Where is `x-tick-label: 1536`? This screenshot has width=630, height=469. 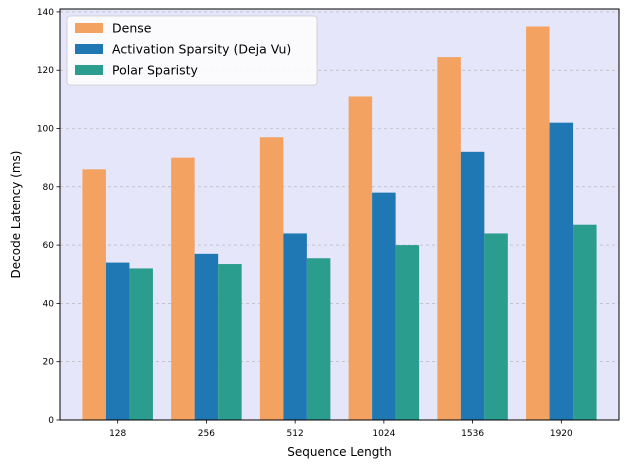 x-tick-label: 1536 is located at coordinates (472, 434).